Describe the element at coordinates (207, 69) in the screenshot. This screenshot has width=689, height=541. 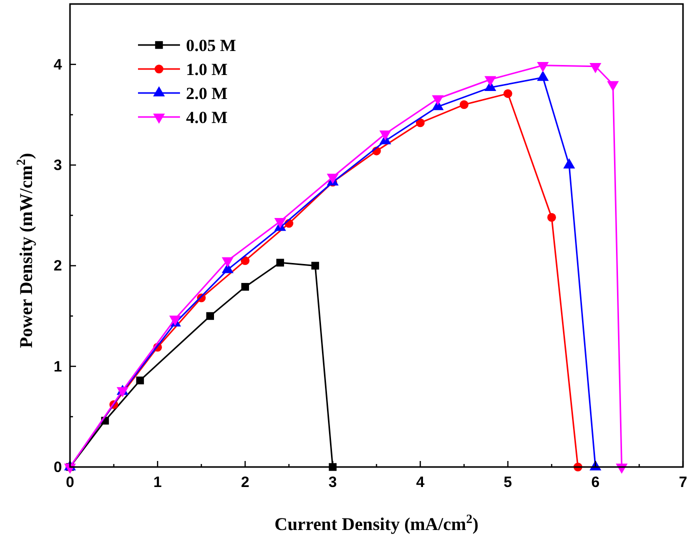
I see `legend-label: 1.0 M` at that location.